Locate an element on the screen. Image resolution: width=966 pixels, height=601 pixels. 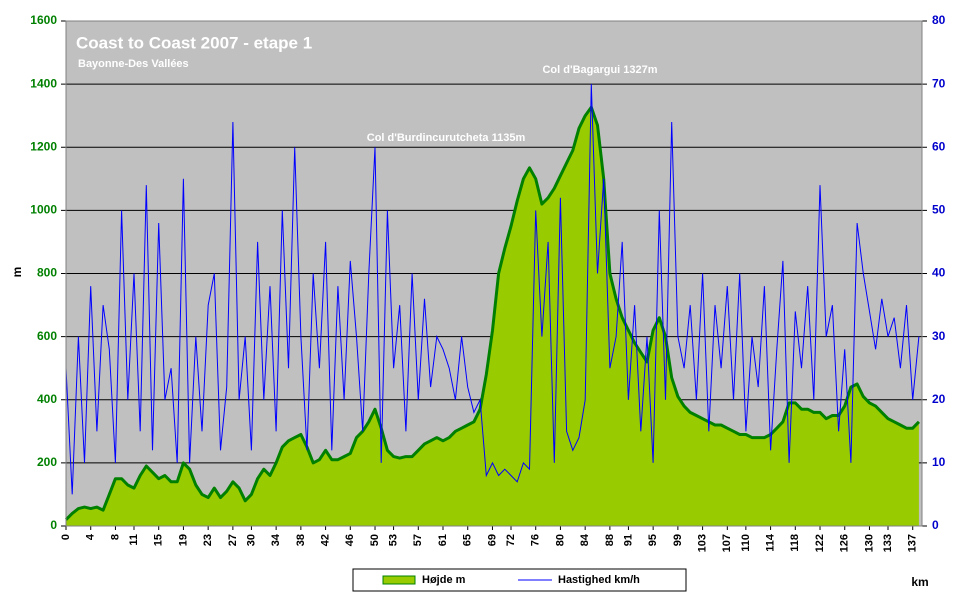
x-tick-label: 15 is located at coordinates (159, 540).